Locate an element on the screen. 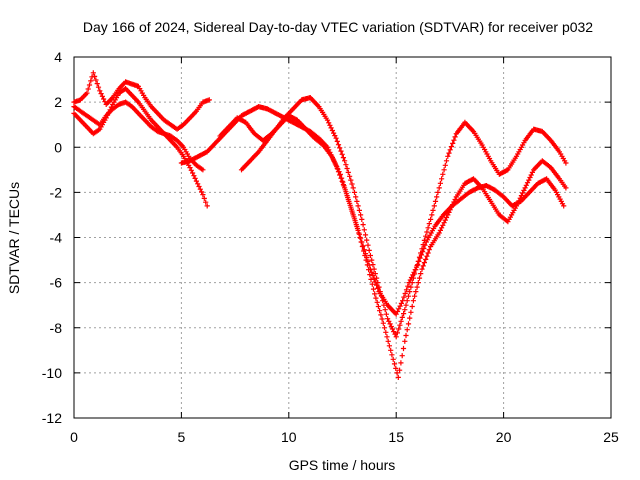 The width and height of the screenshot is (640, 480). x-tick-label: 10 is located at coordinates (289, 437).